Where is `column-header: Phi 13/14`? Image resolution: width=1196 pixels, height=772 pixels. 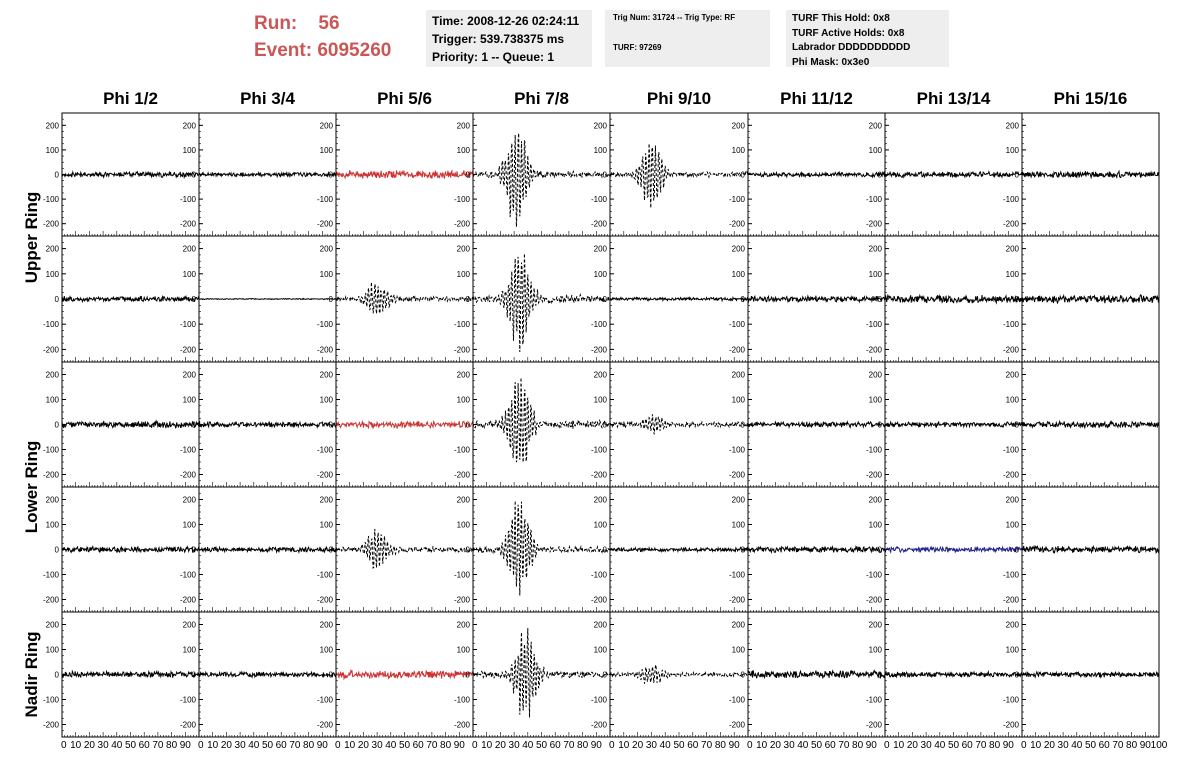
column-header: Phi 13/14 is located at coordinates (954, 98).